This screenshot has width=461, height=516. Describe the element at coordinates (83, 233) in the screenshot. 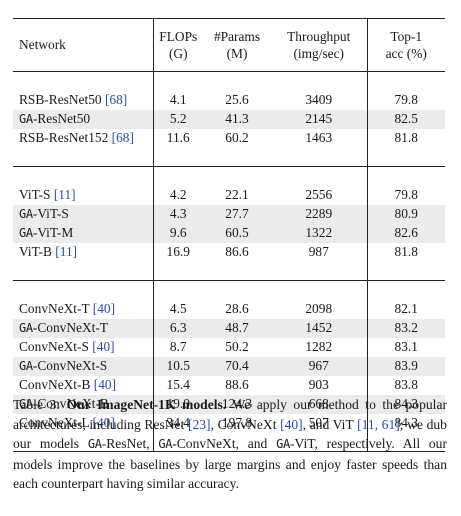

I see `cell-network: GA-ViT-M` at that location.